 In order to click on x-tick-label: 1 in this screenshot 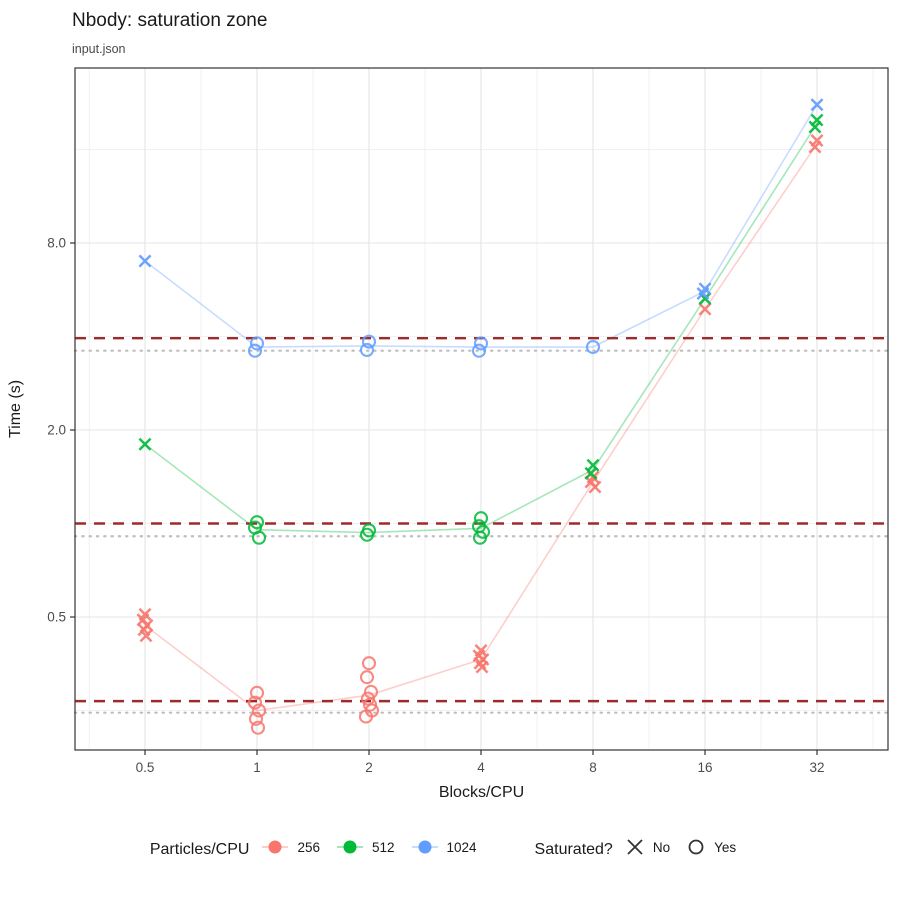, I will do `click(257, 767)`.